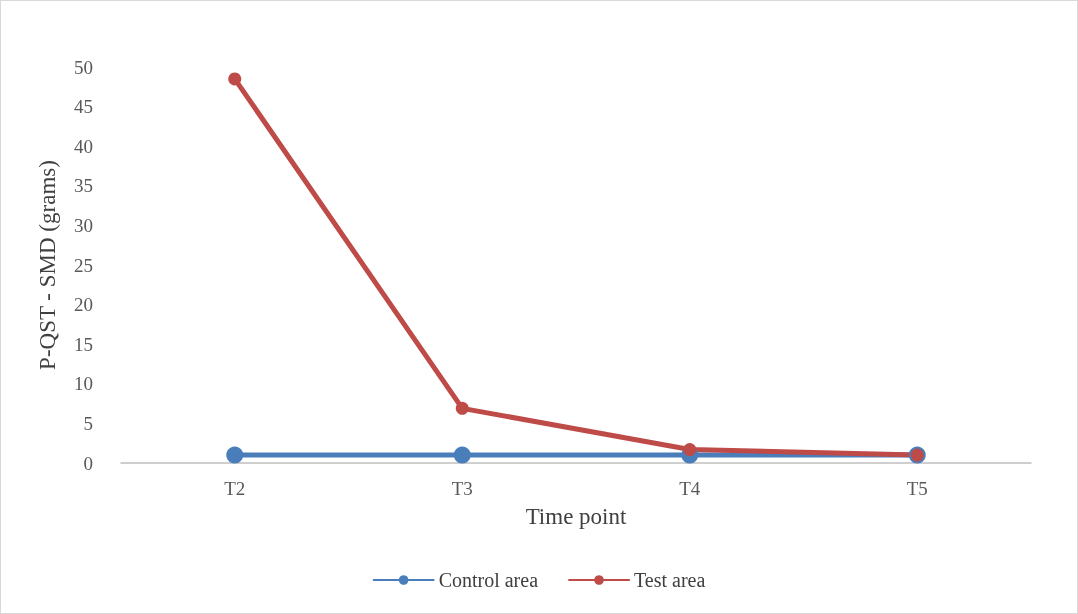  What do you see at coordinates (576, 516) in the screenshot?
I see `x-axis-title: Time point` at bounding box center [576, 516].